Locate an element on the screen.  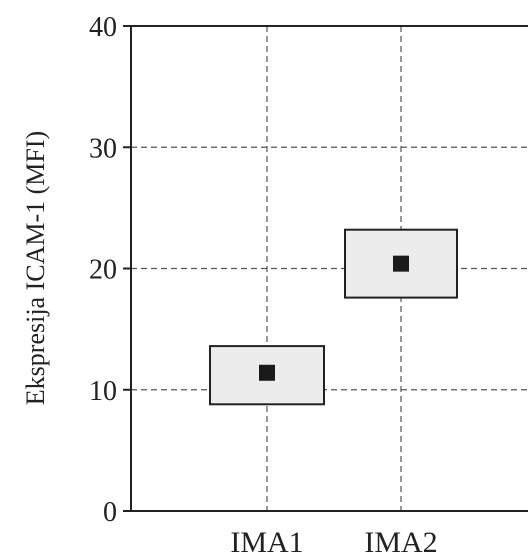
y-ticks: 0 10 20 30 40 is located at coordinates (110, 270).